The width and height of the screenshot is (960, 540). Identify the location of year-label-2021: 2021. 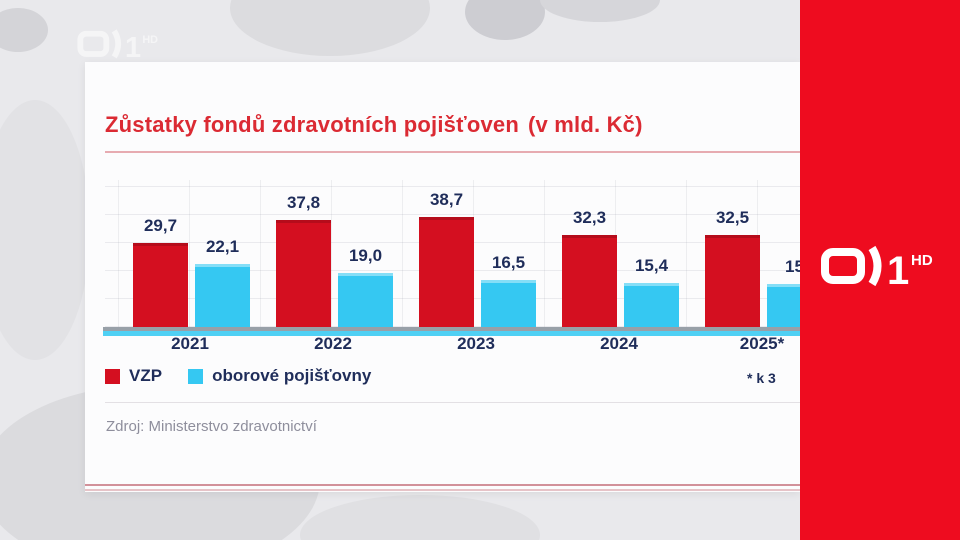
(190, 343).